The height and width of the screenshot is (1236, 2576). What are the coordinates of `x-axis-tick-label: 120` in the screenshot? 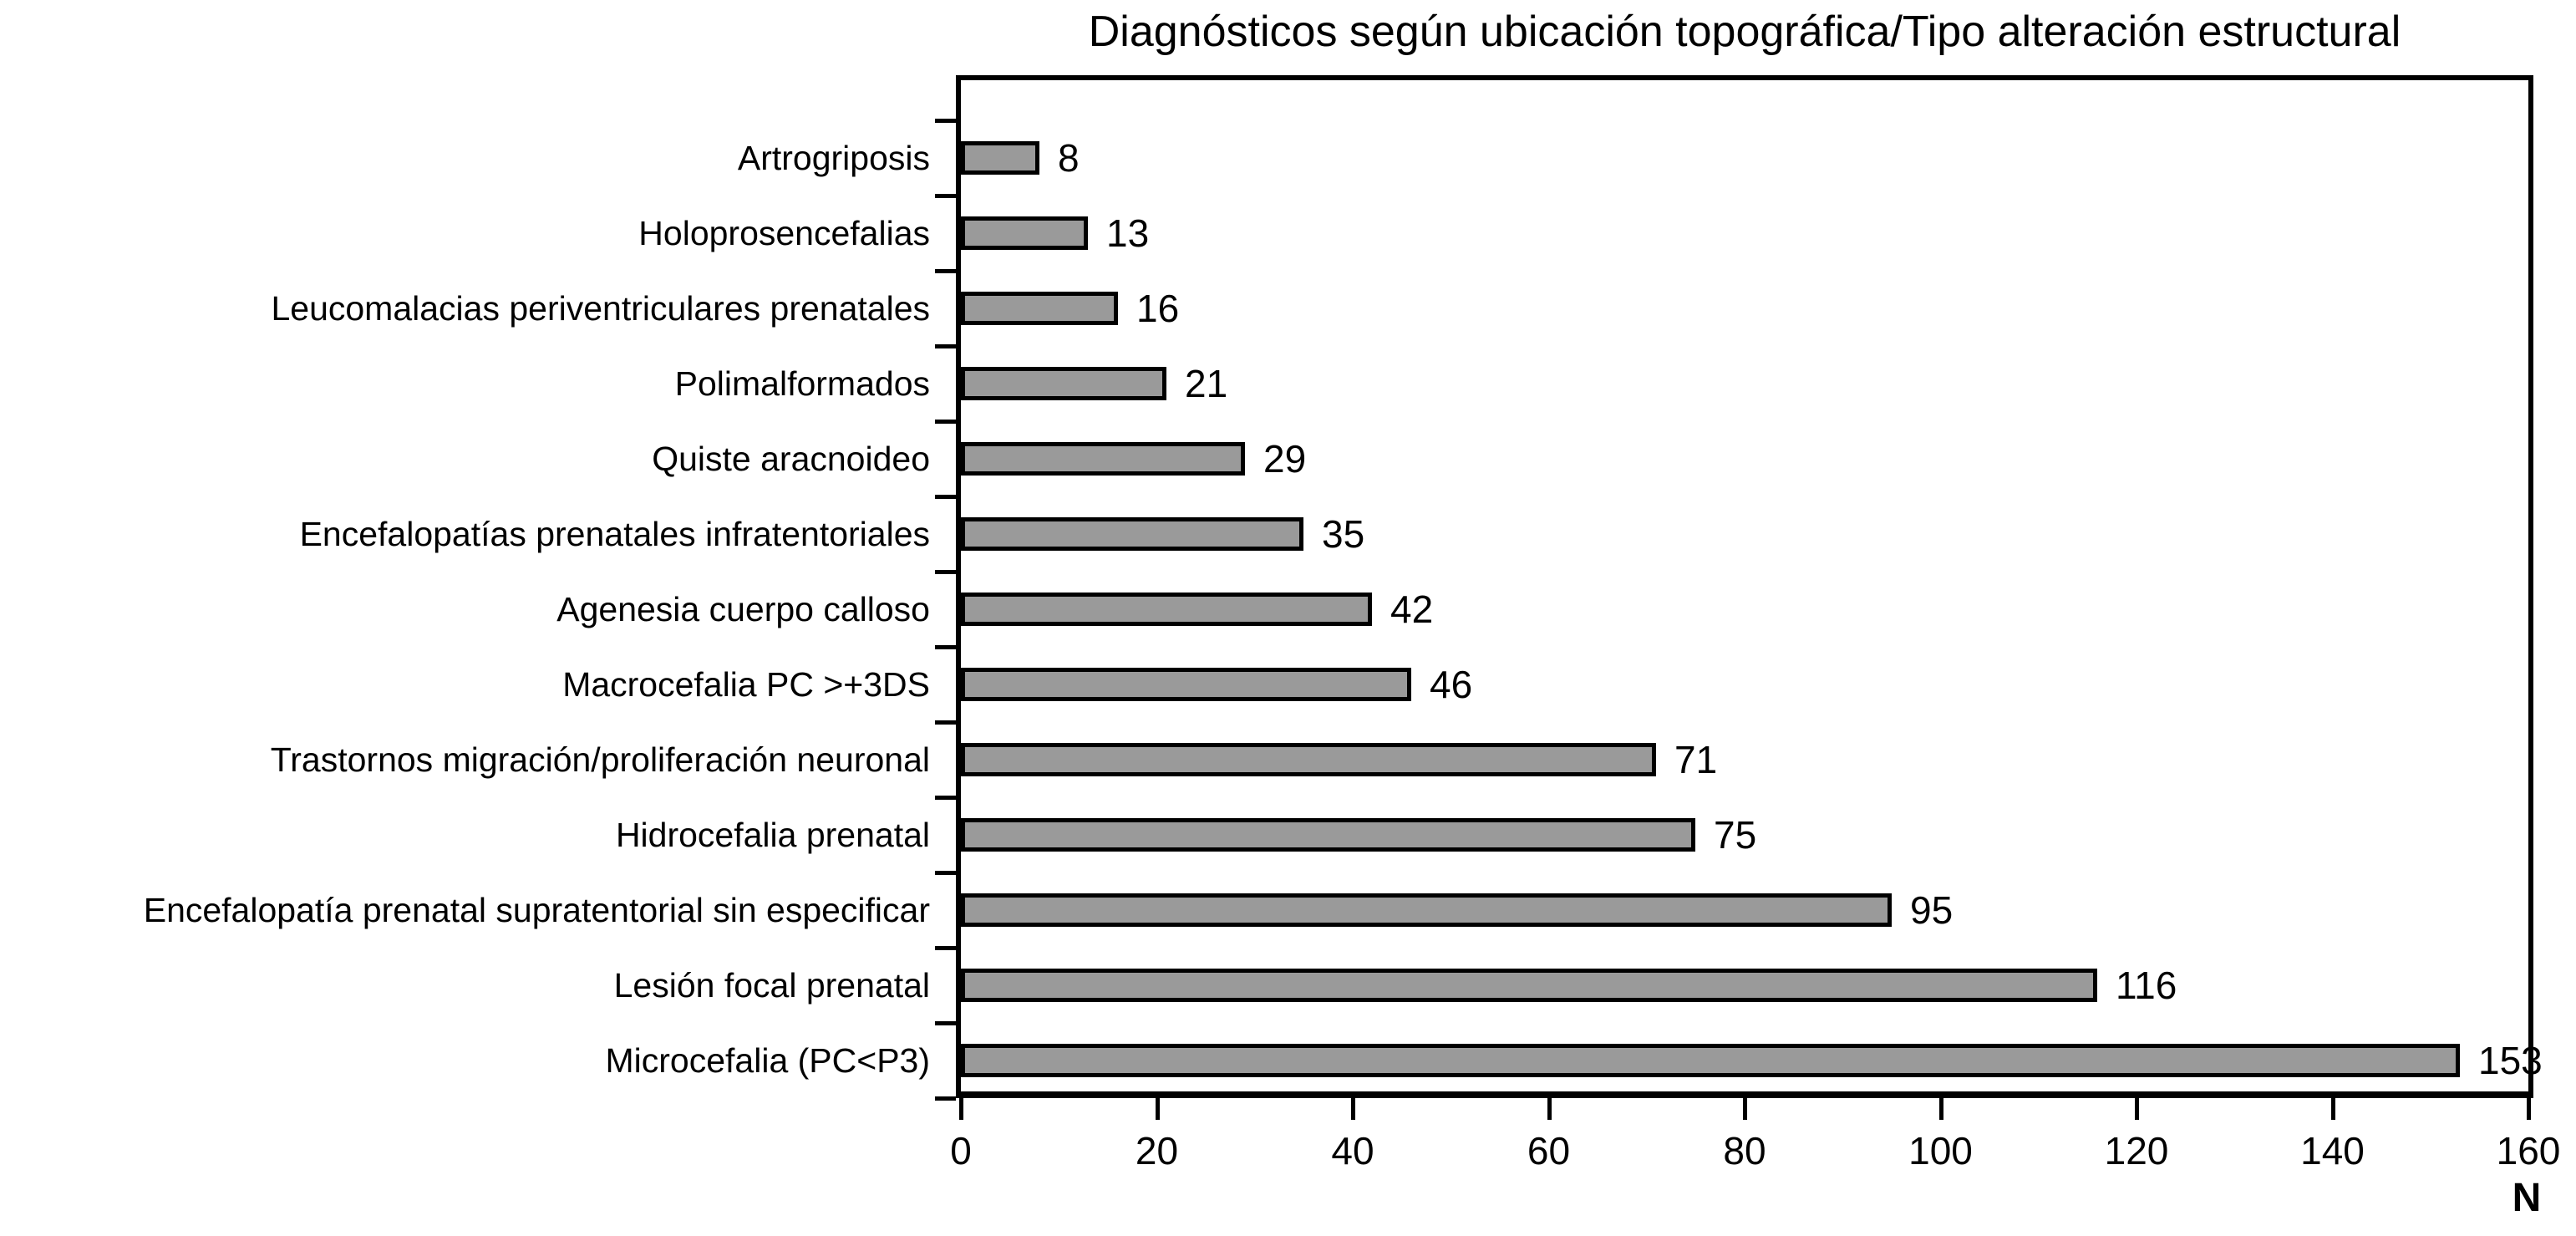 It's located at (2136, 1150).